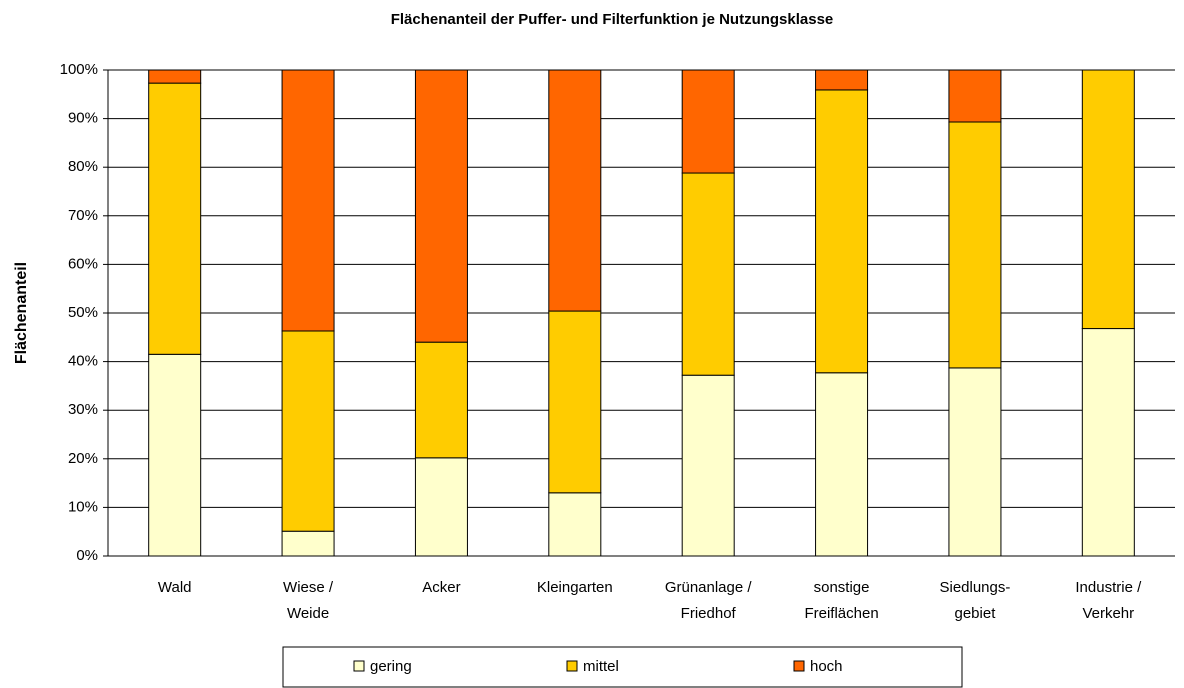 This screenshot has width=1184, height=688. I want to click on x-tick-label: Weide, so click(308, 613).